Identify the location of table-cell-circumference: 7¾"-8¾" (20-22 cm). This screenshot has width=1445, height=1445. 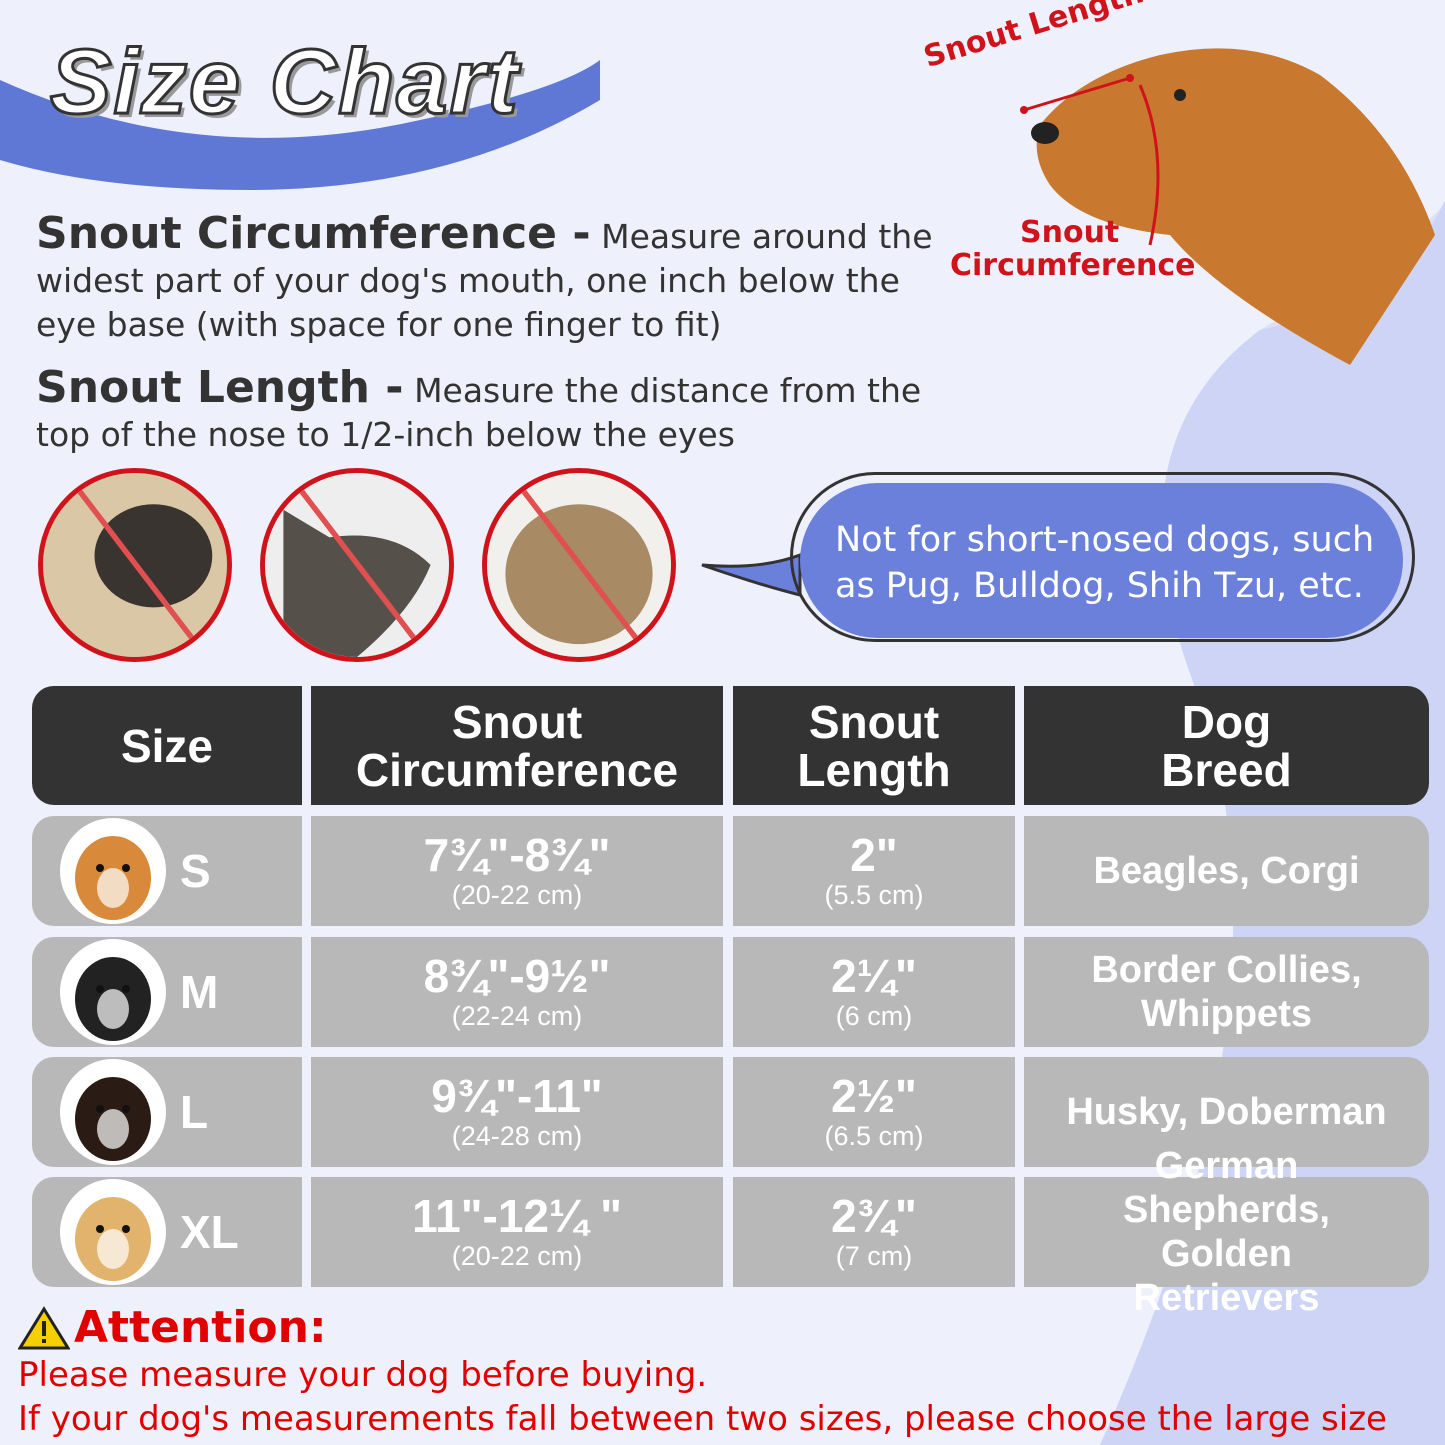
(517, 871).